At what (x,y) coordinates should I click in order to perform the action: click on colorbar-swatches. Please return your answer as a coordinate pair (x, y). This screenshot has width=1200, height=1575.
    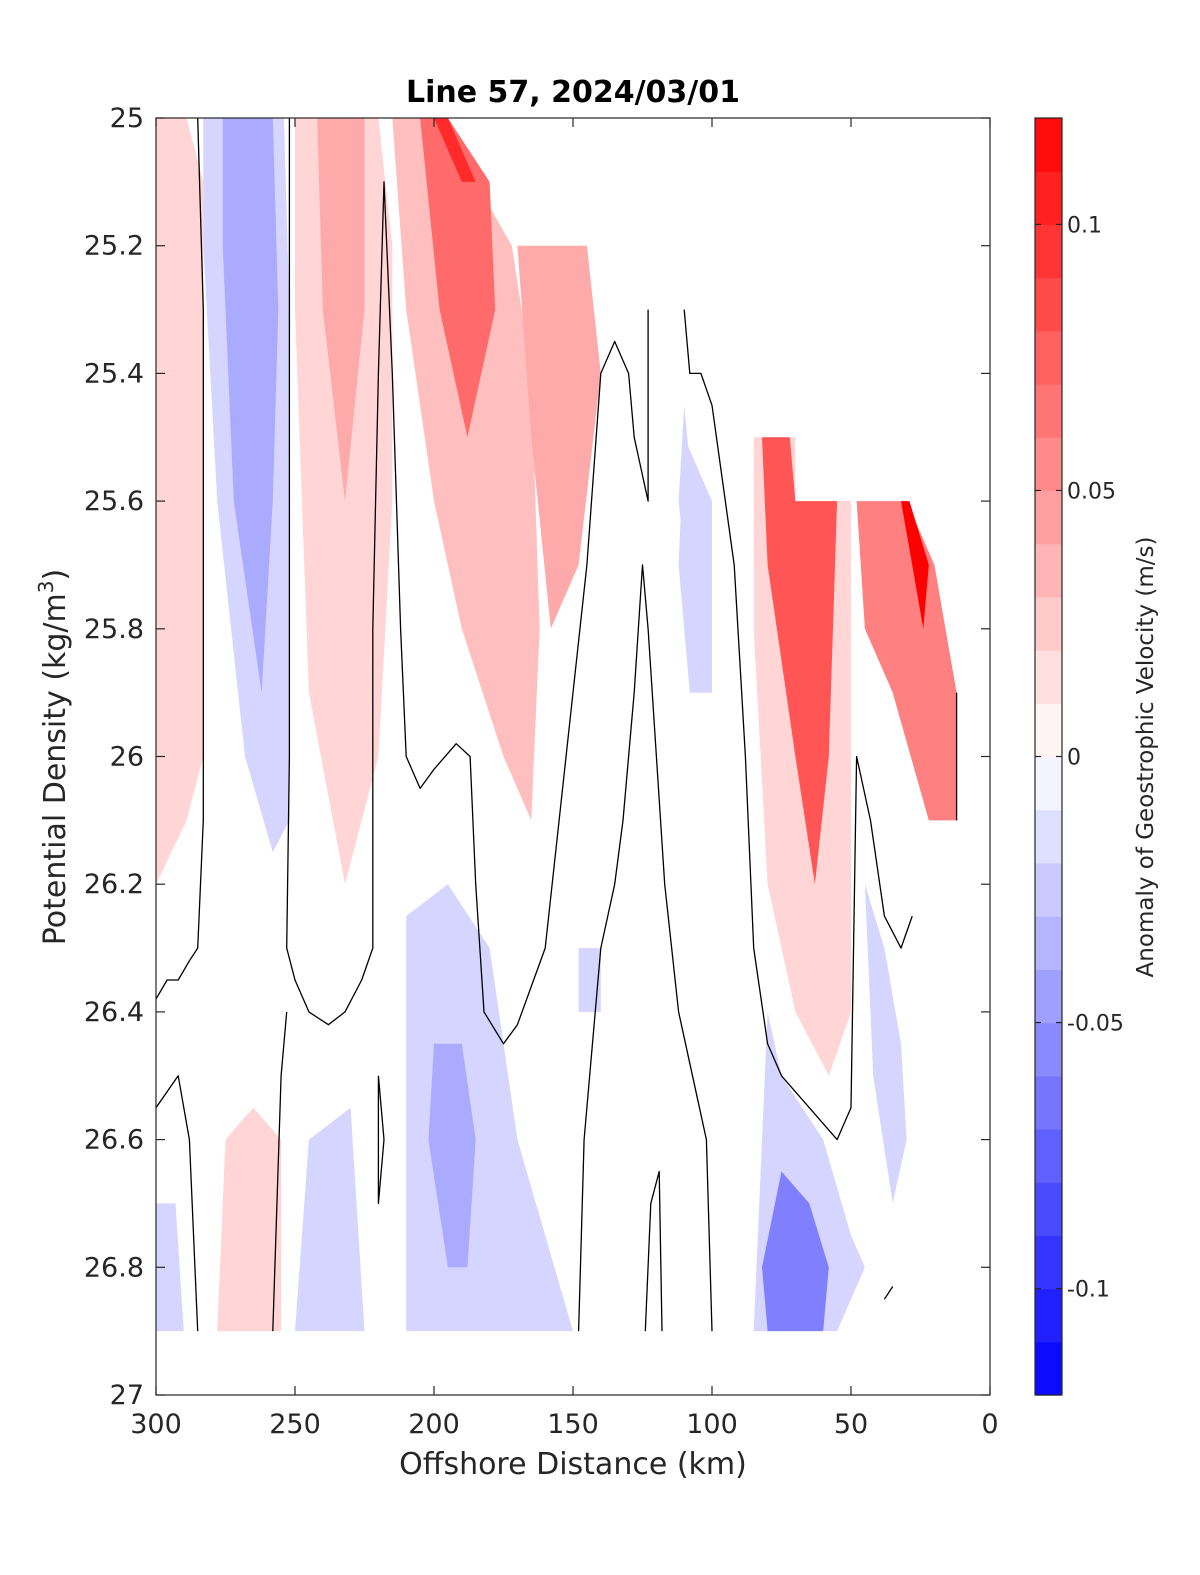
    Looking at the image, I should click on (1048, 757).